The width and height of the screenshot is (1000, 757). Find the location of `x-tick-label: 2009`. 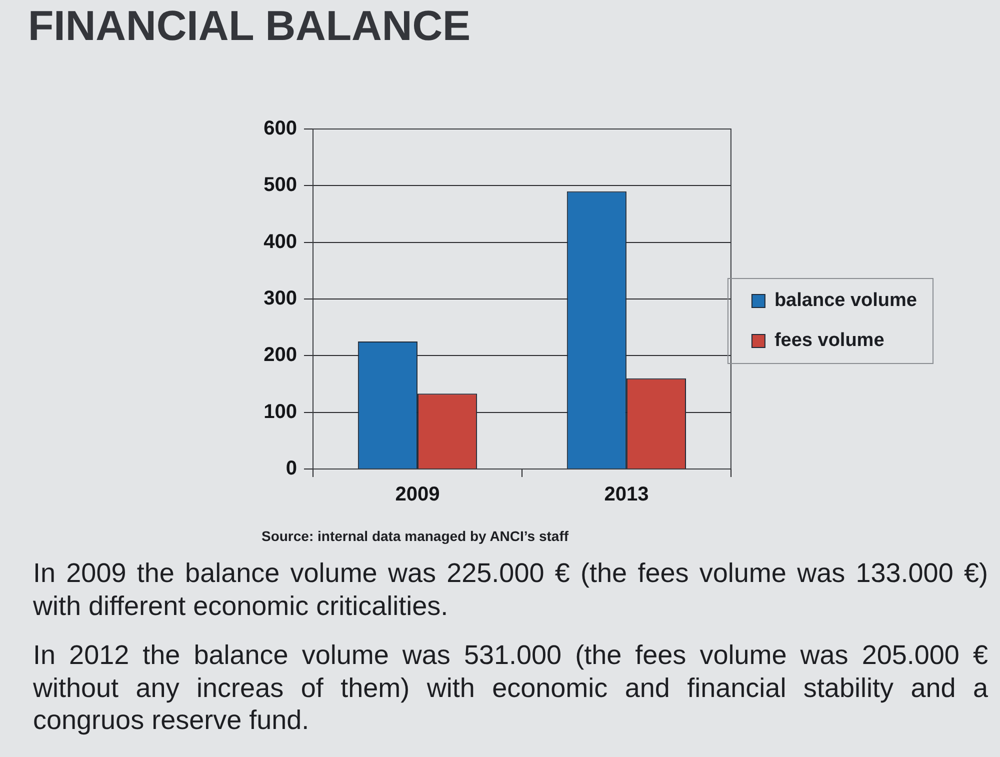

x-tick-label: 2009 is located at coordinates (417, 495).